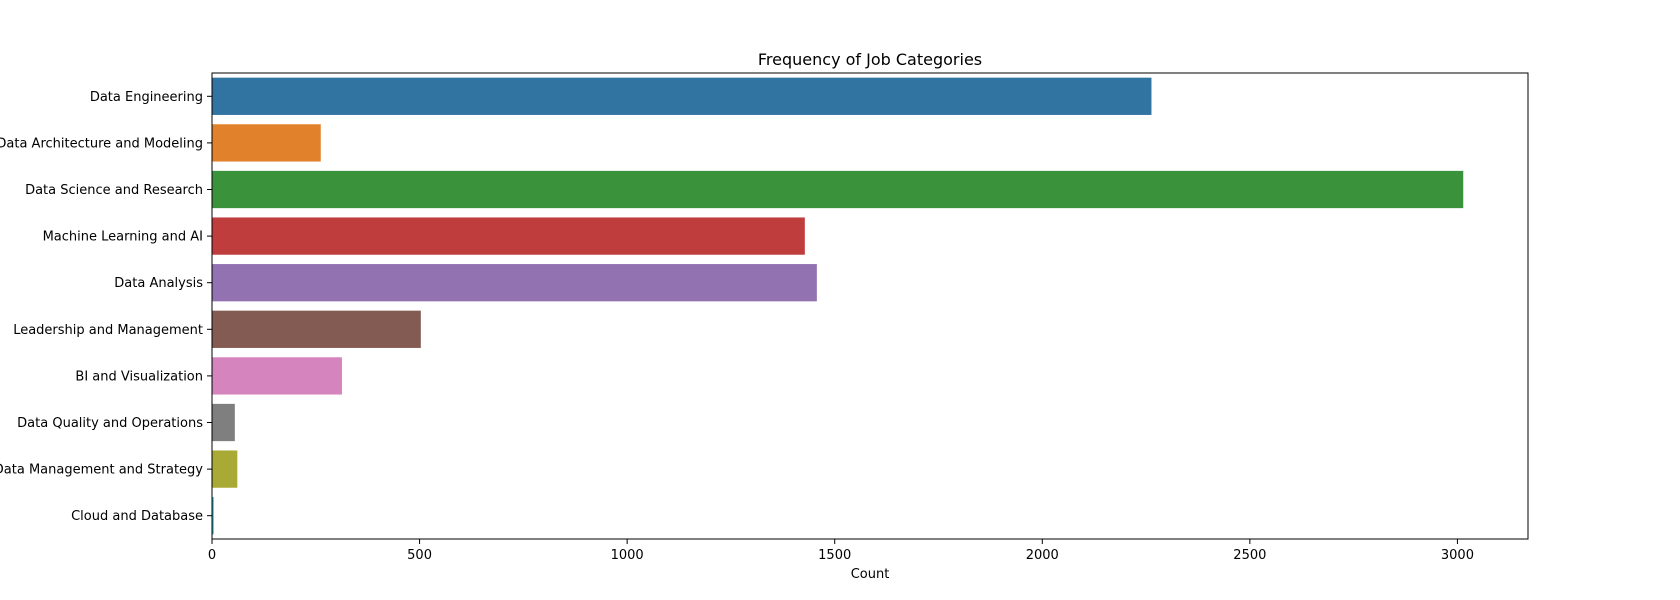 The height and width of the screenshot is (600, 1680). What do you see at coordinates (123, 237) in the screenshot?
I see `y-tick-label: Machine Learning and AI` at bounding box center [123, 237].